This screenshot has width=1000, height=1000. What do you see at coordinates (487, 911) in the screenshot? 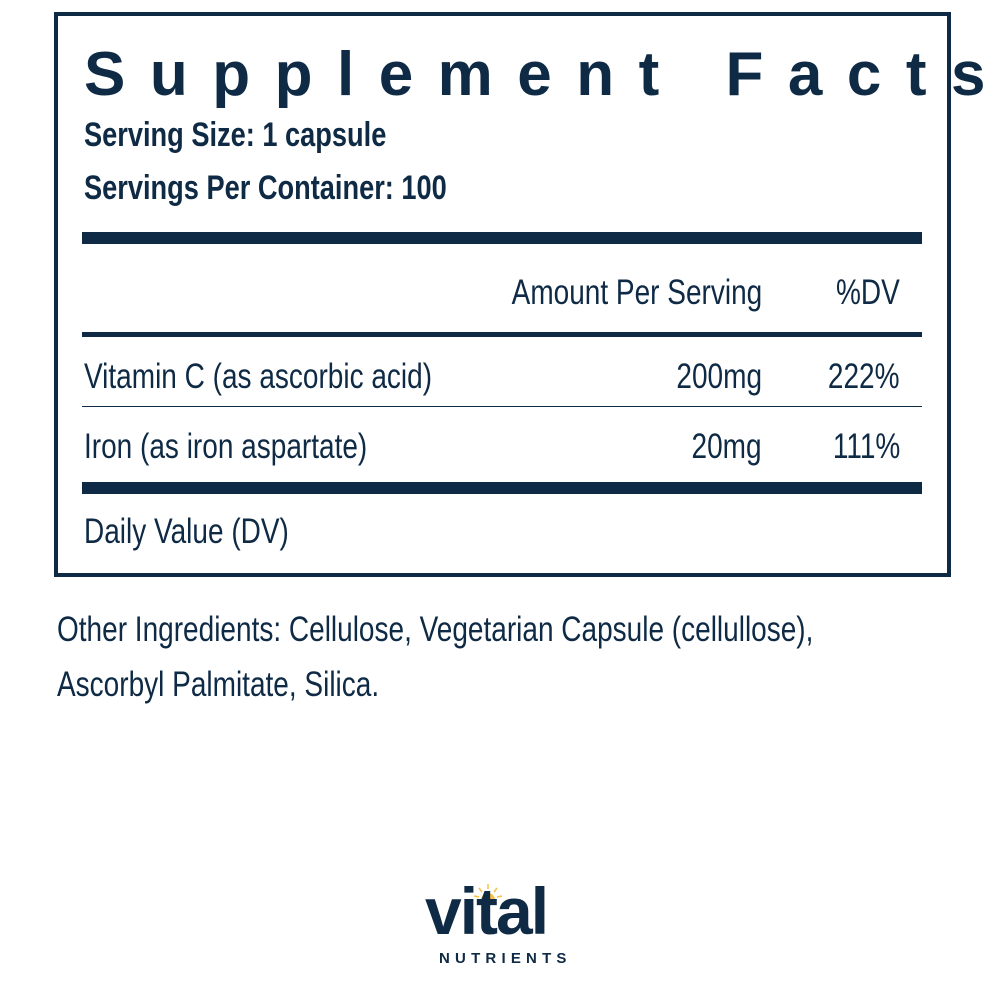
I see `brand-name: vital` at bounding box center [487, 911].